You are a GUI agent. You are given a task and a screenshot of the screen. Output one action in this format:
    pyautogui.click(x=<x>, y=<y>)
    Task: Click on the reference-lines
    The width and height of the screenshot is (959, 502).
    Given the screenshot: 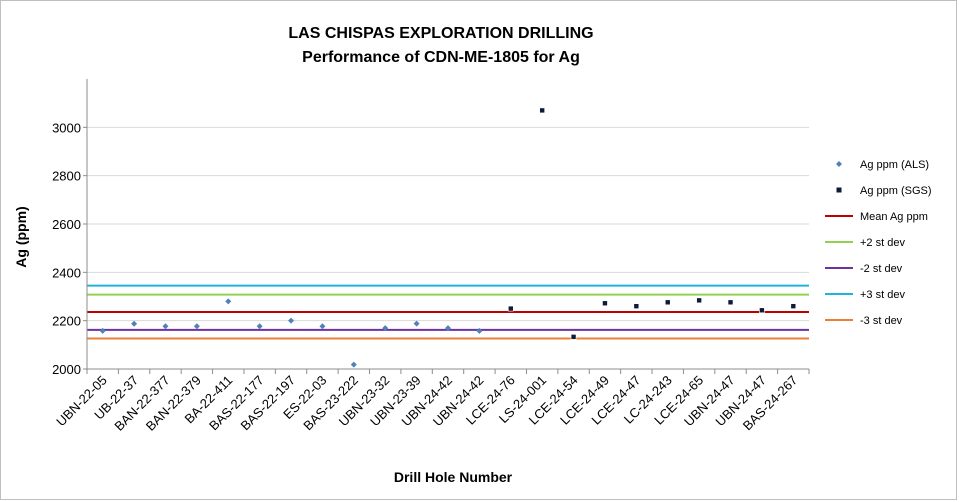 What is the action you would take?
    pyautogui.click(x=448, y=312)
    